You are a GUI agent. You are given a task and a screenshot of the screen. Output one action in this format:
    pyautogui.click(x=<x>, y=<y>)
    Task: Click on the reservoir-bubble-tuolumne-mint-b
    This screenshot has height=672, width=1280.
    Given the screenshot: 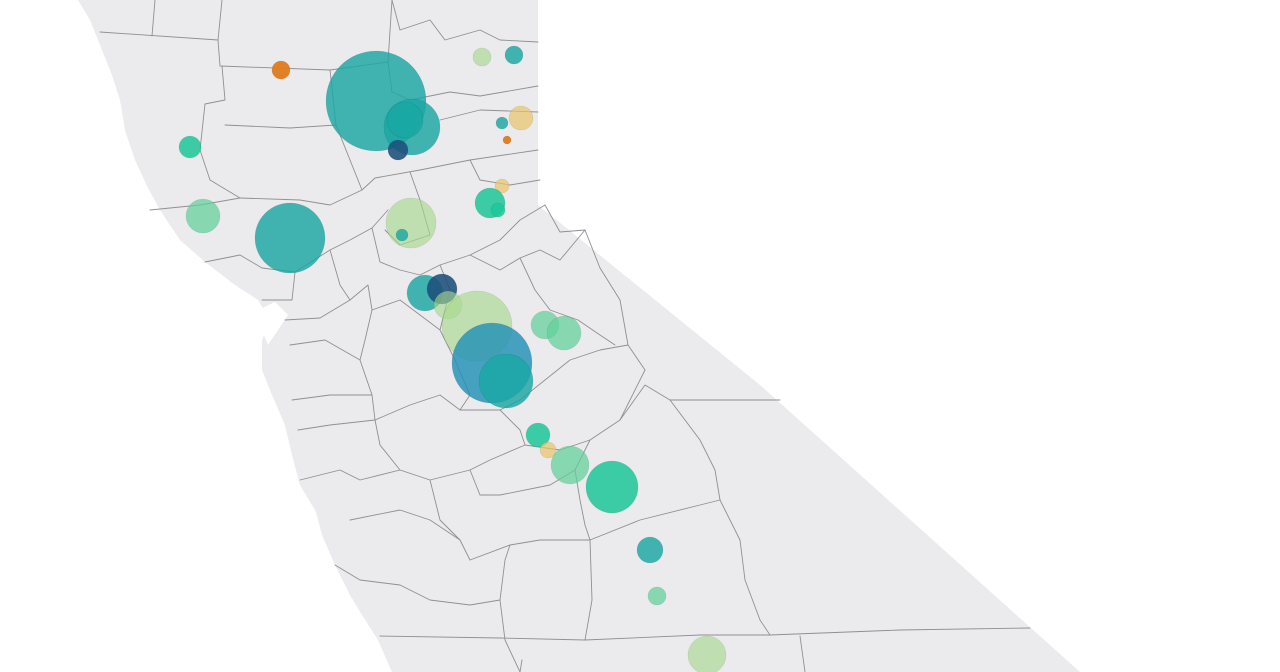 What is the action you would take?
    pyautogui.click(x=564, y=333)
    